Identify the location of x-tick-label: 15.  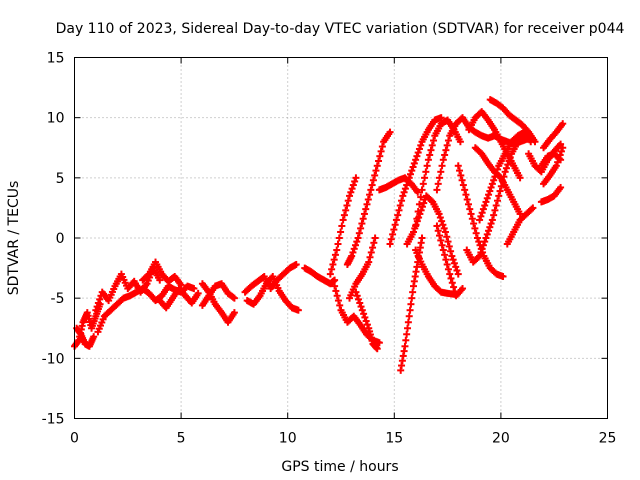
(394, 439).